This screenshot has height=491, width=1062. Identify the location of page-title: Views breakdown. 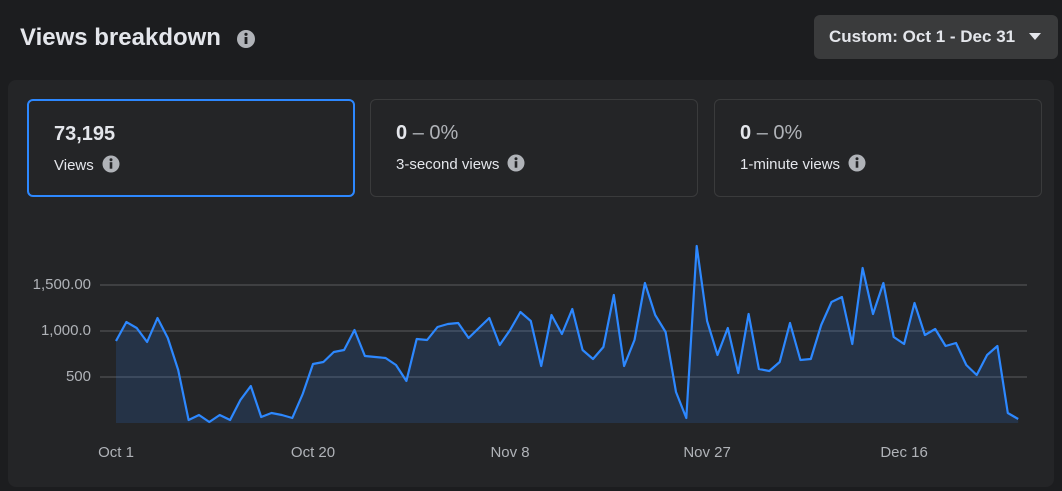
(120, 37).